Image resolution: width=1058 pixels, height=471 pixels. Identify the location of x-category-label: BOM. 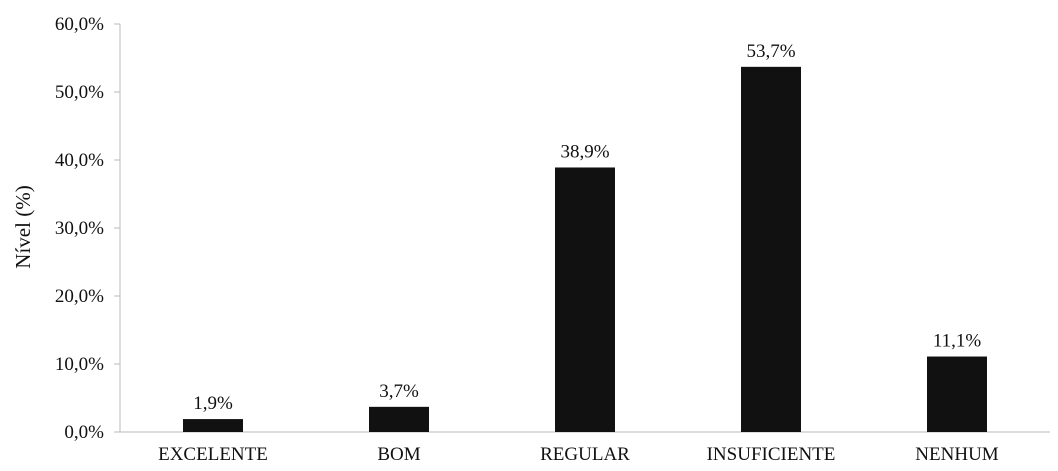
(398, 454).